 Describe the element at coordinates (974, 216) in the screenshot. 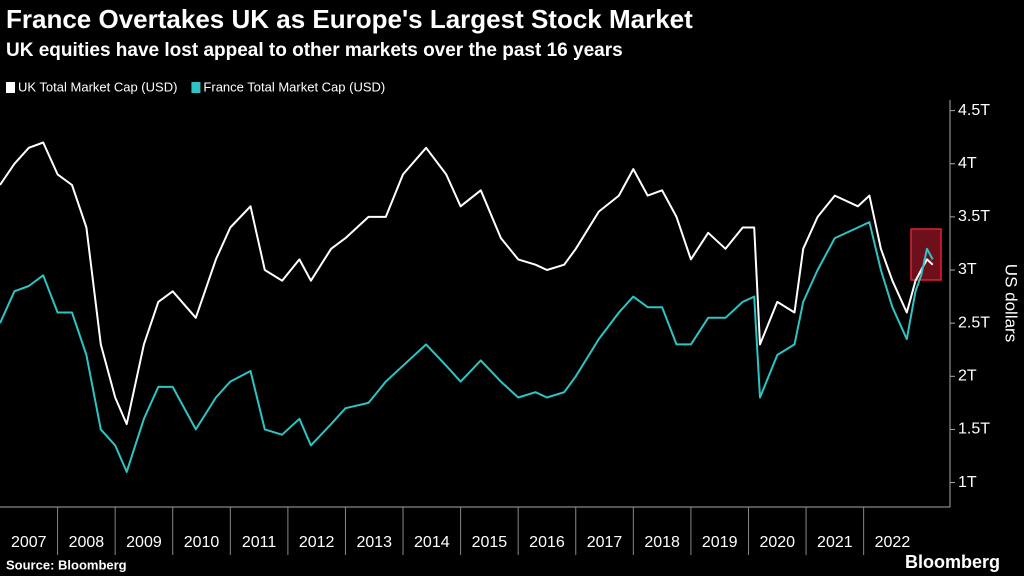

I see `y-tick-label: 3.5T` at that location.